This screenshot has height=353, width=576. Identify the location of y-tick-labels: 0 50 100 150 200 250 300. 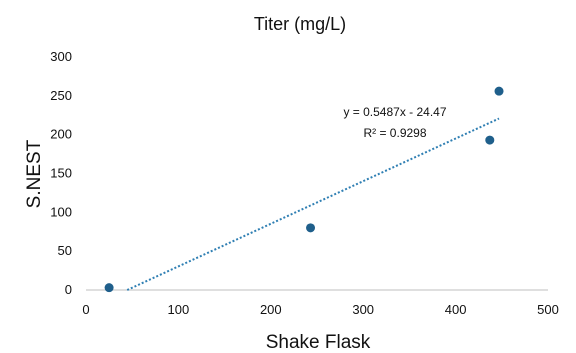
(61, 173).